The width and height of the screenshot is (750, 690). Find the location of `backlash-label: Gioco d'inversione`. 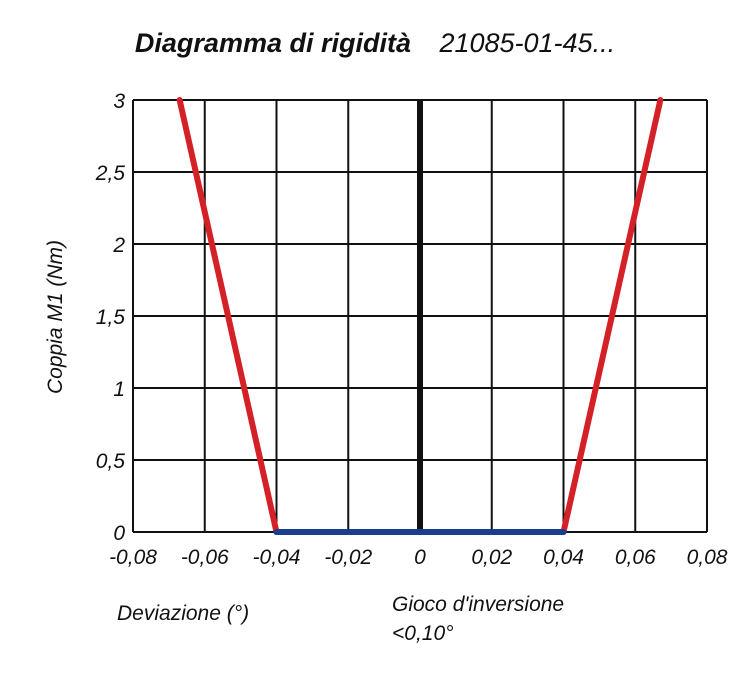

backlash-label: Gioco d'inversione is located at coordinates (478, 604).